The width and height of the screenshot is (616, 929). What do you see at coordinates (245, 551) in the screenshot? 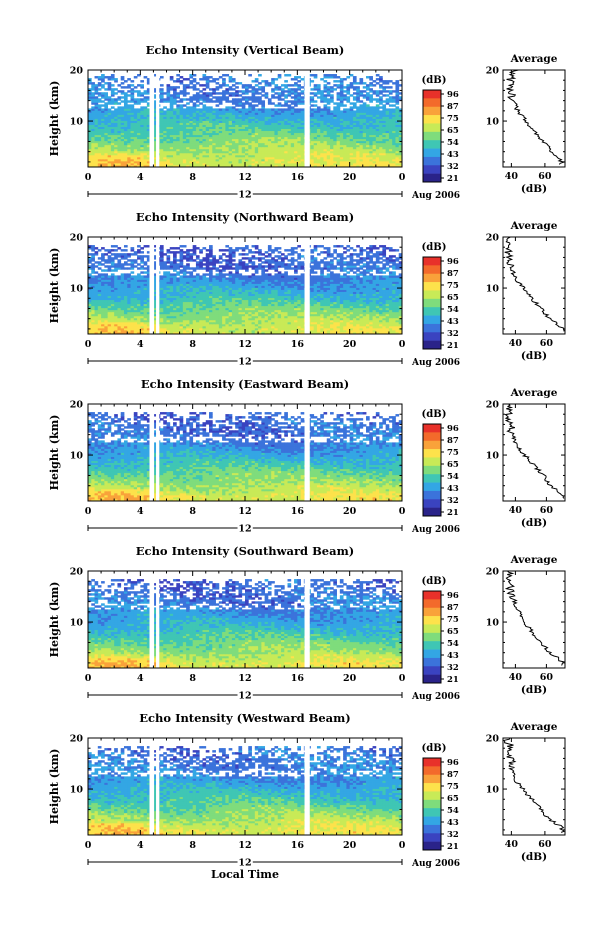
I see `panel-title: Echo Intensity (Southward Beam)` at bounding box center [245, 551].